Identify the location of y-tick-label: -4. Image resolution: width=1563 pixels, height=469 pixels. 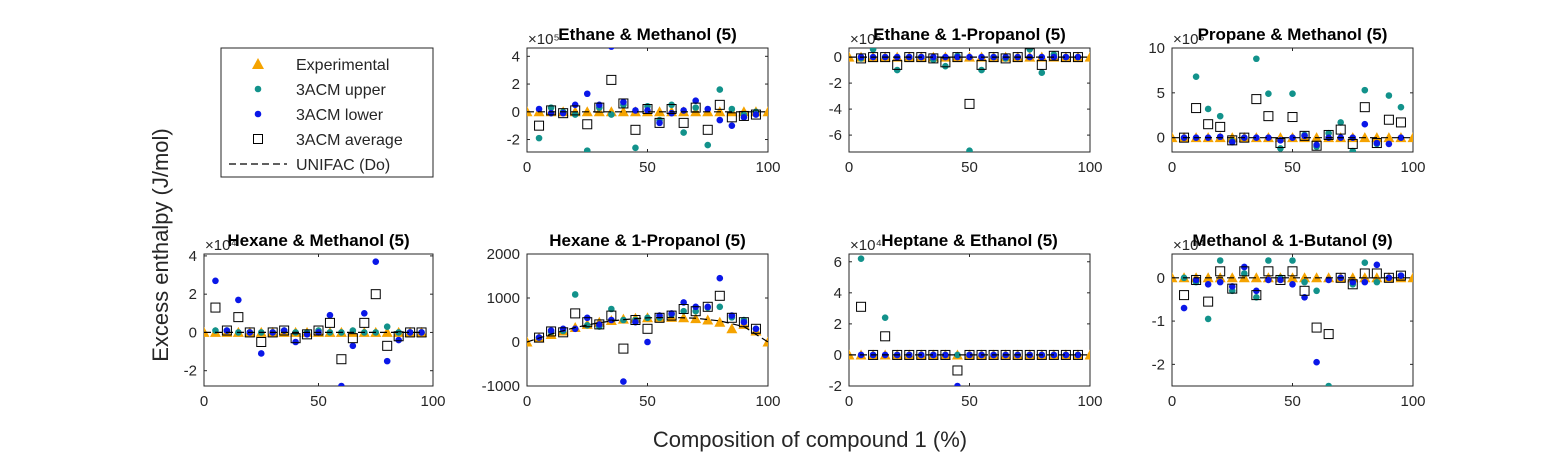
(835, 109).